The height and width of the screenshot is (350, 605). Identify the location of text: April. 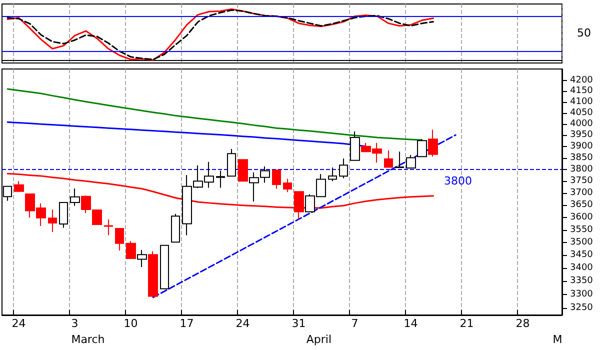
(319, 339).